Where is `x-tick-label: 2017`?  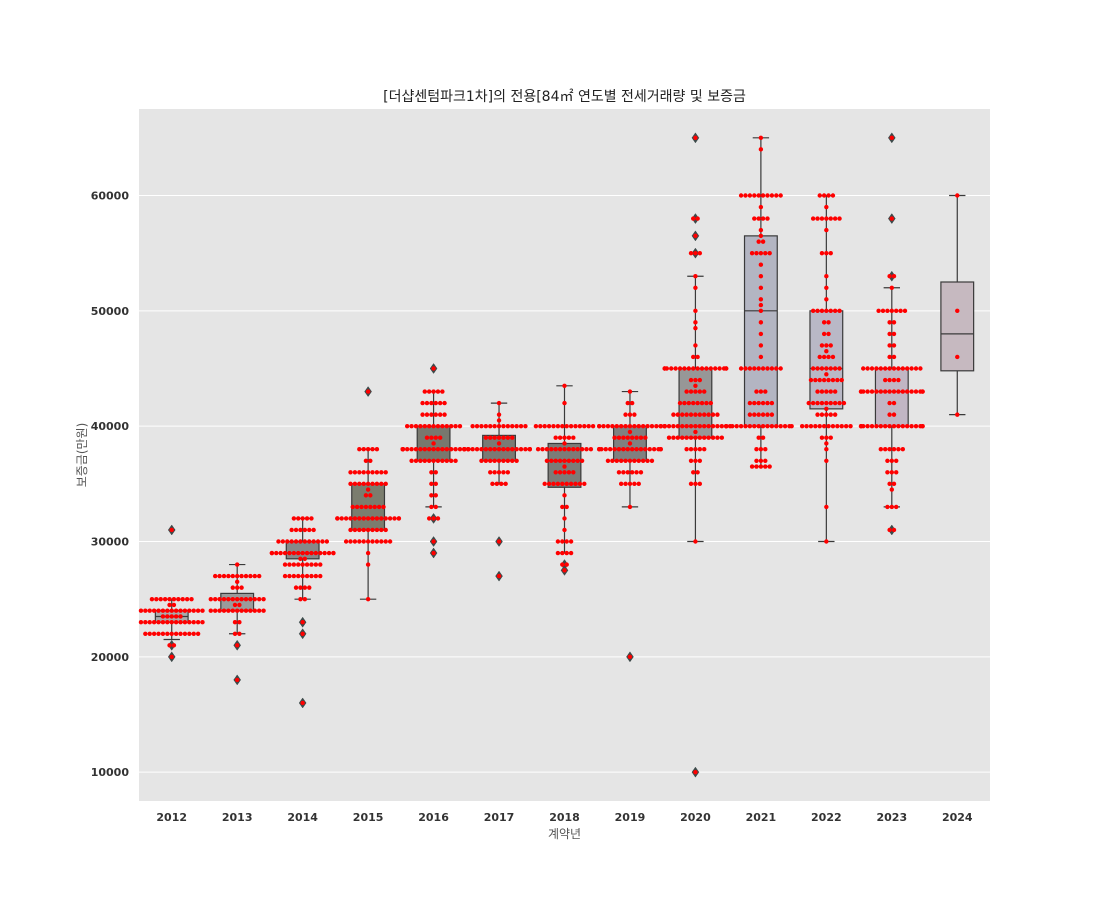
x-tick-label: 2017 is located at coordinates (499, 817).